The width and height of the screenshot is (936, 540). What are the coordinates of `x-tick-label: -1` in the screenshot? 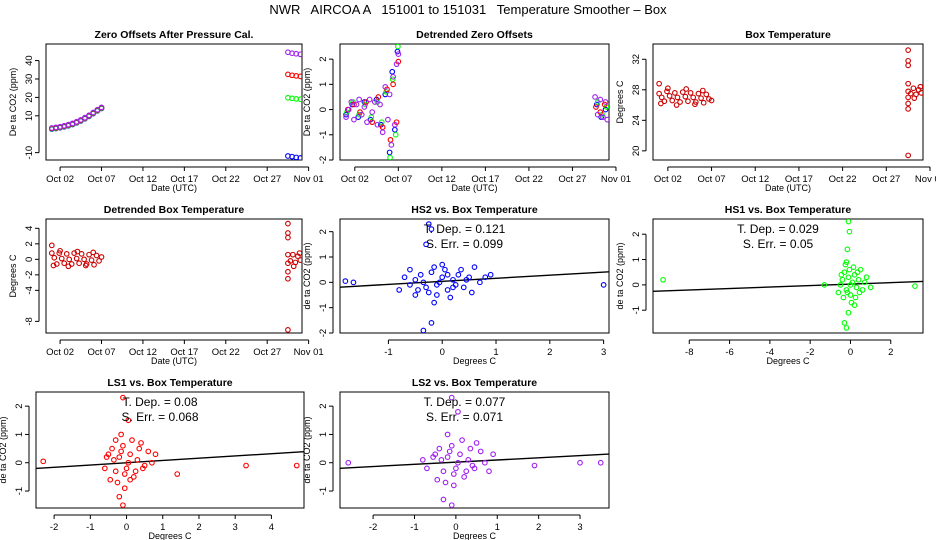 It's located at (388, 352).